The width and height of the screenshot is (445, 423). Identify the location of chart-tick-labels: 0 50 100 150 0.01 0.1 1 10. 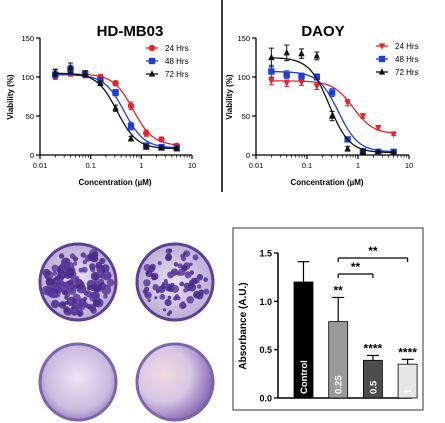
(108, 102).